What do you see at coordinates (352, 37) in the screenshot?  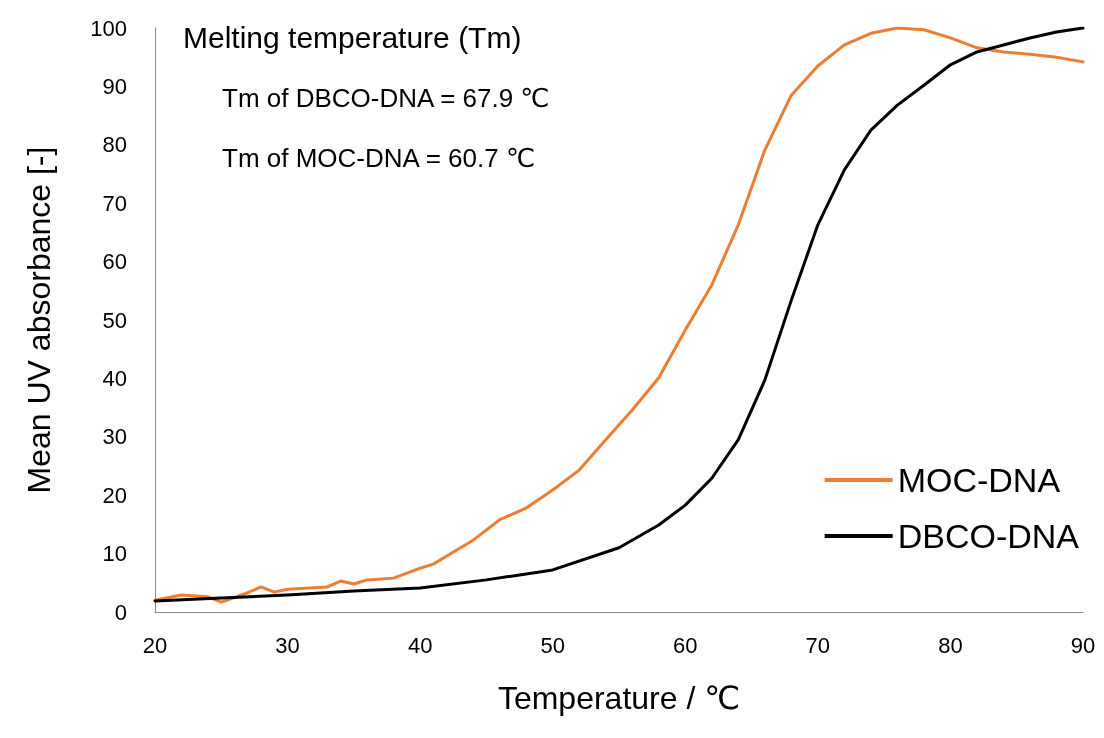 I see `annotation: Melting temperature (Tm)` at bounding box center [352, 37].